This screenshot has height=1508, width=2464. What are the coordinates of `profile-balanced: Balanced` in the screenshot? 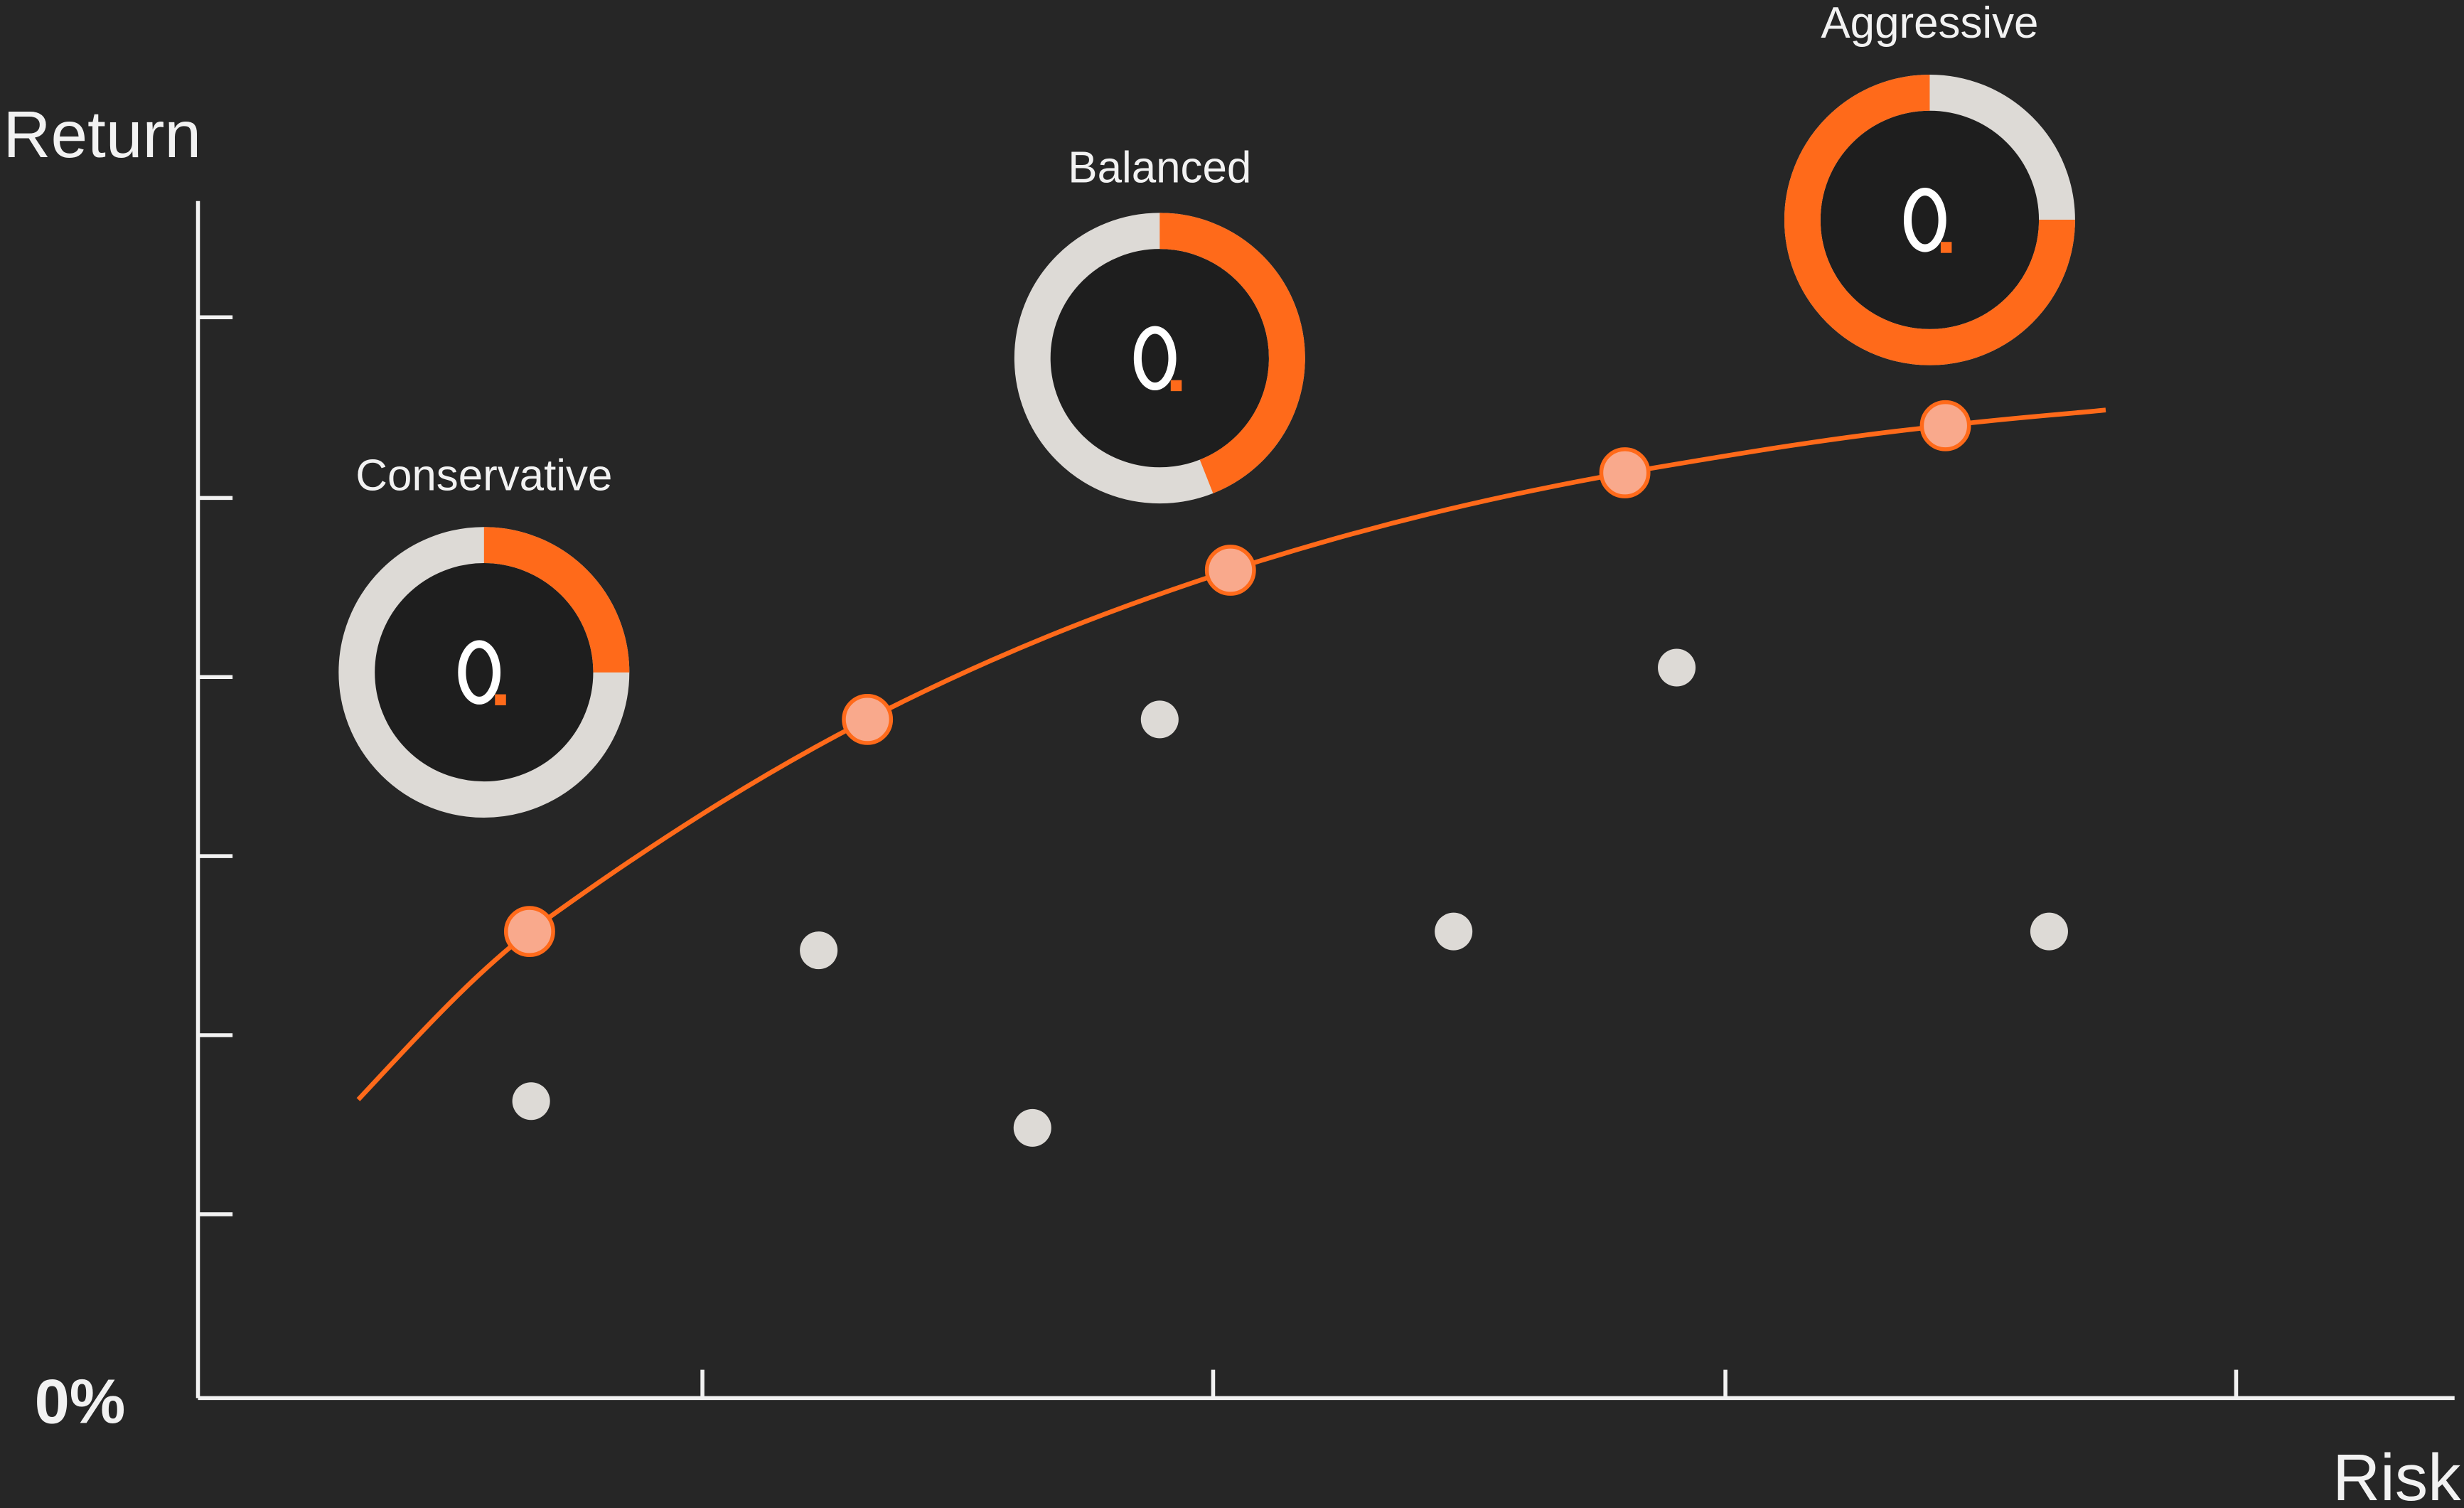 It's located at (1159, 323).